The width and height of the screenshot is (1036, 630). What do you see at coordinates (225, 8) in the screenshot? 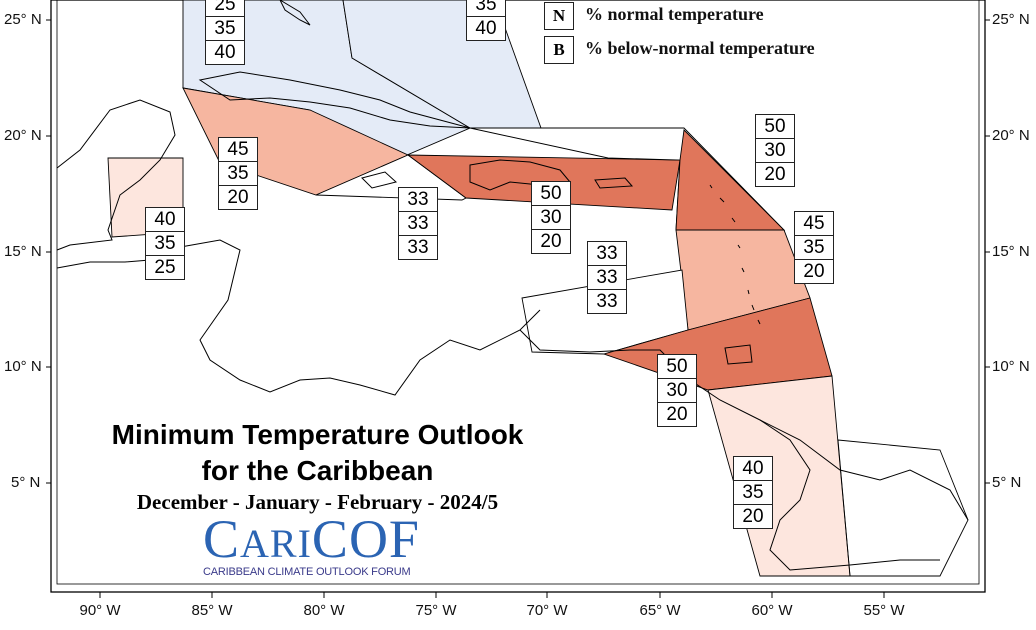
I see `prob-above: 25` at bounding box center [225, 8].